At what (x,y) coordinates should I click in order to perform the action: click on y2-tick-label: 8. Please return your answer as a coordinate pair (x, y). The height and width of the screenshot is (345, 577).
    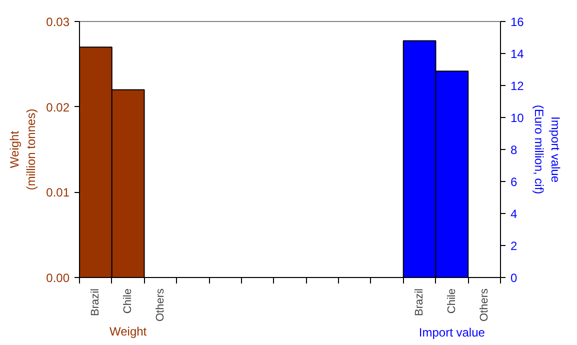
    Looking at the image, I should click on (514, 150).